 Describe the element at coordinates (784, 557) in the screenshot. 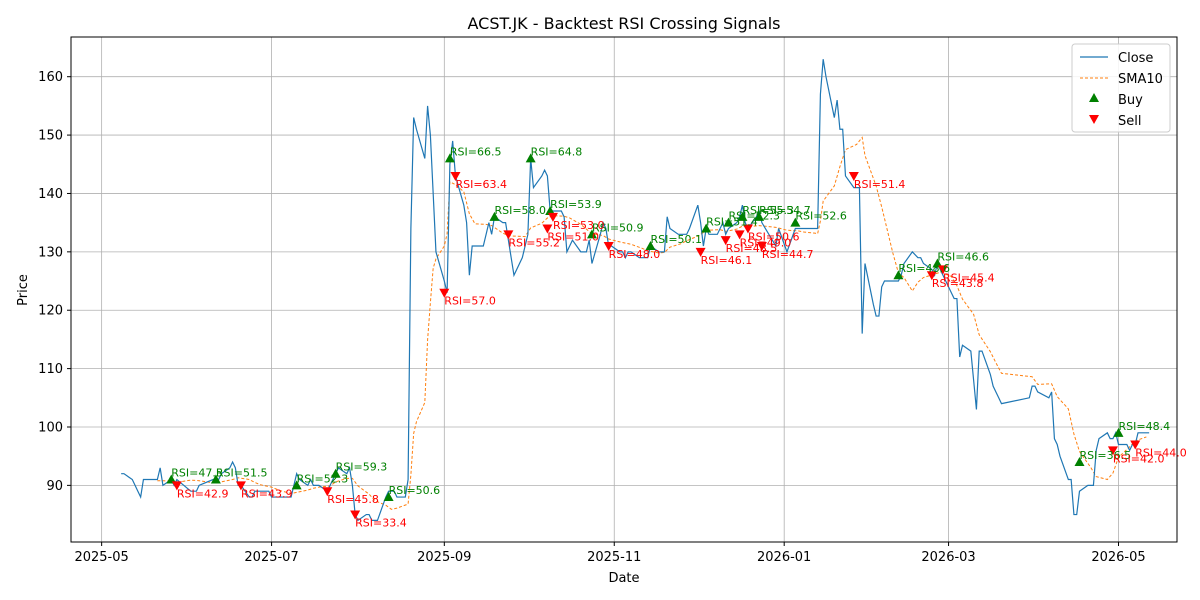

I see `x-tick-label: 2026-01` at that location.